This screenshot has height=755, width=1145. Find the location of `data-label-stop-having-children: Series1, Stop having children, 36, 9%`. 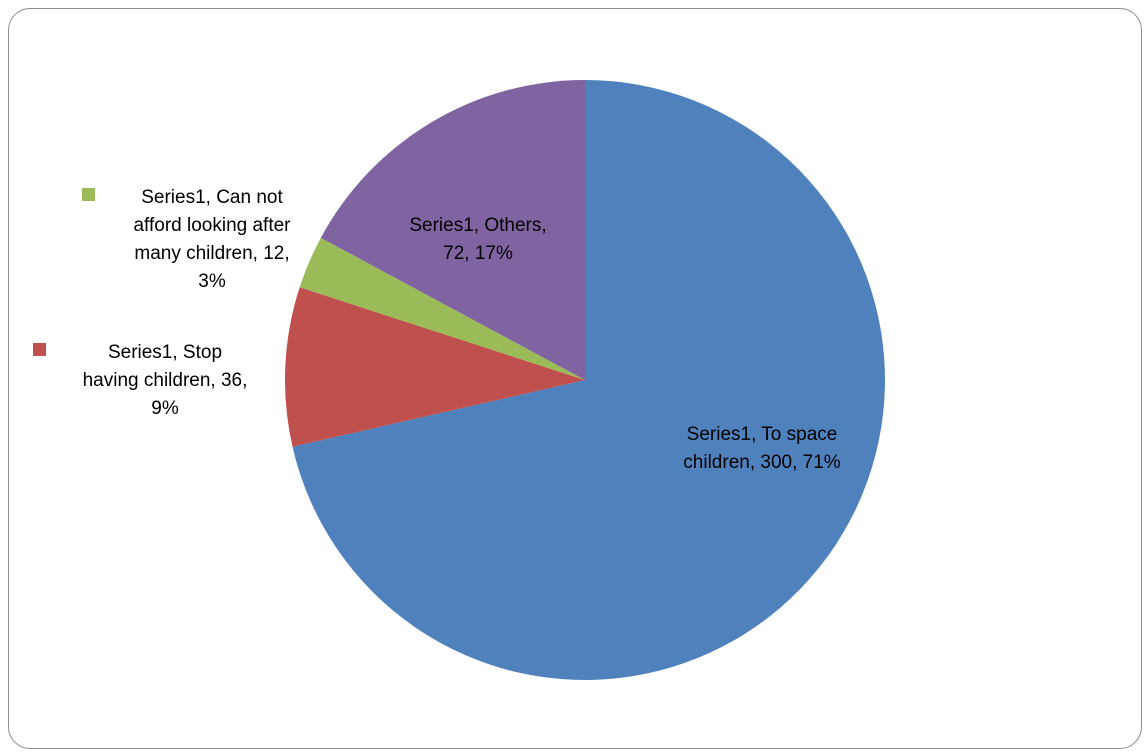

data-label-stop-having-children: Series1, Stop having children, 36, 9% is located at coordinates (165, 380).